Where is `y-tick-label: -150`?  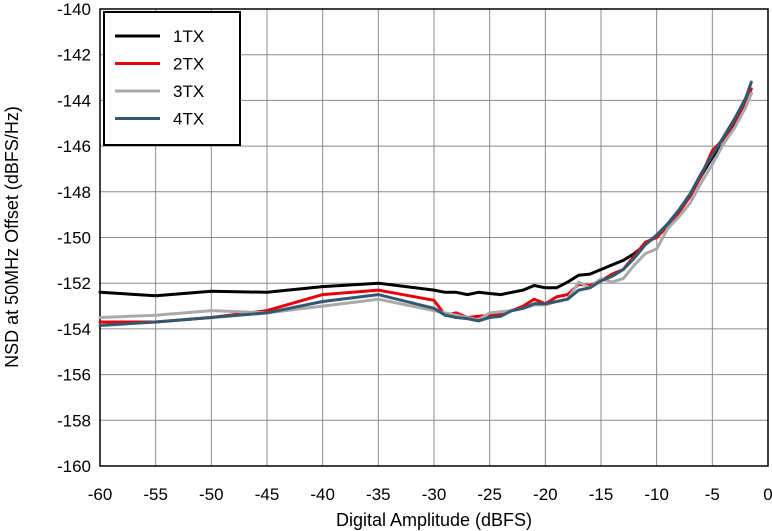
y-tick-label: -150 is located at coordinates (74, 238).